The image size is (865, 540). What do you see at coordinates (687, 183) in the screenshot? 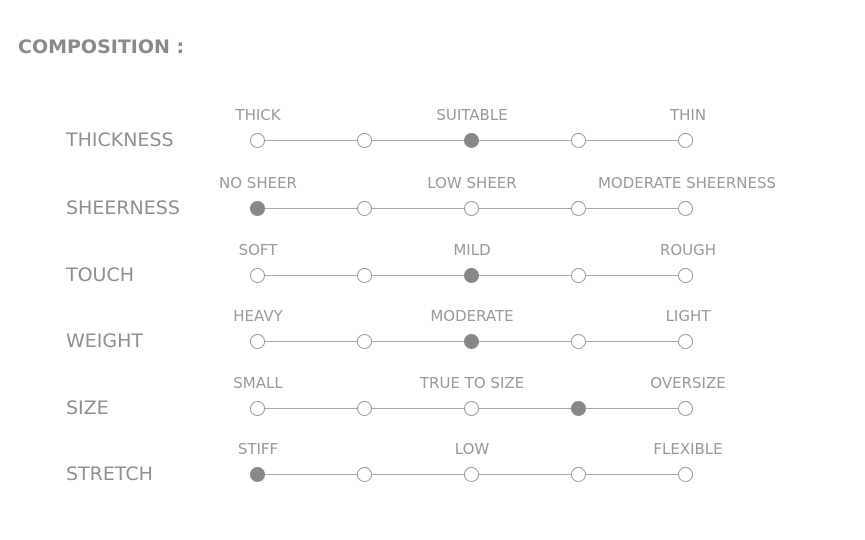
I see `scale-max-label: MODERATE SHEERNESS` at bounding box center [687, 183].